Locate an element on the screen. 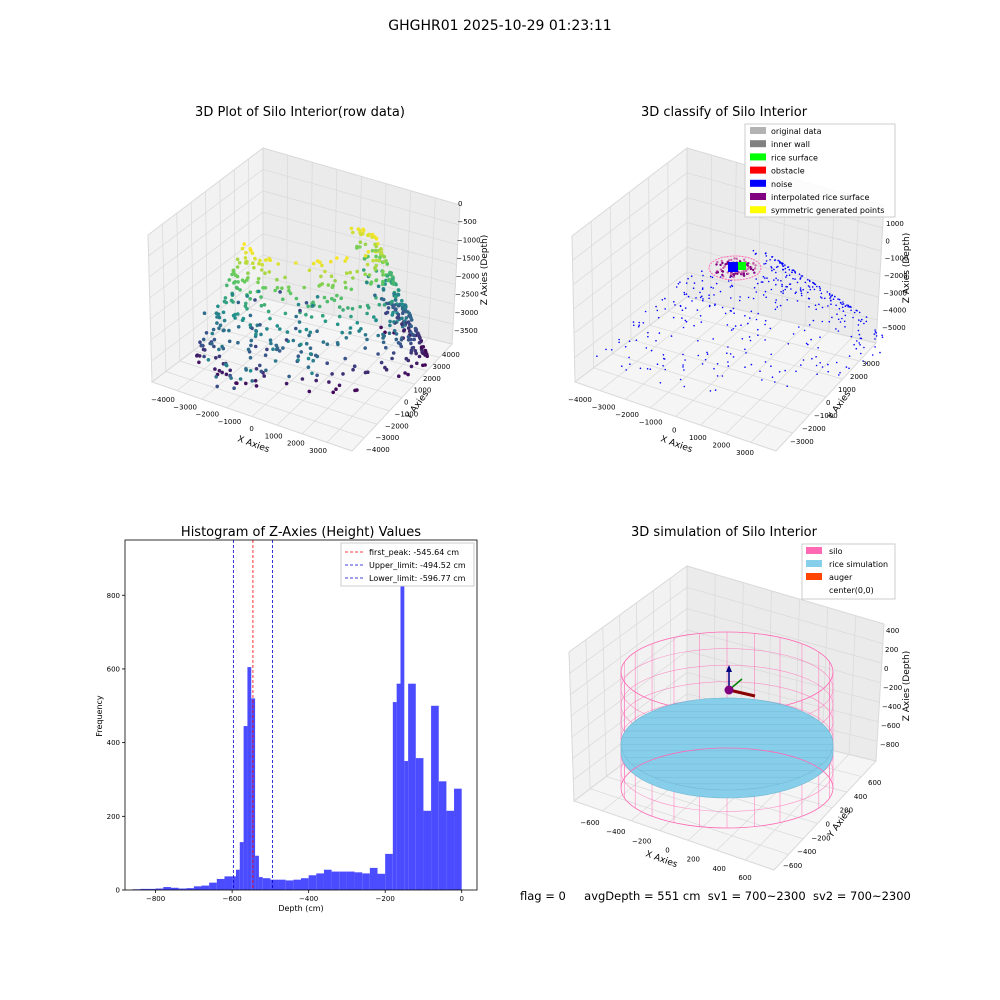  z-tick-label: 0 is located at coordinates (886, 669).